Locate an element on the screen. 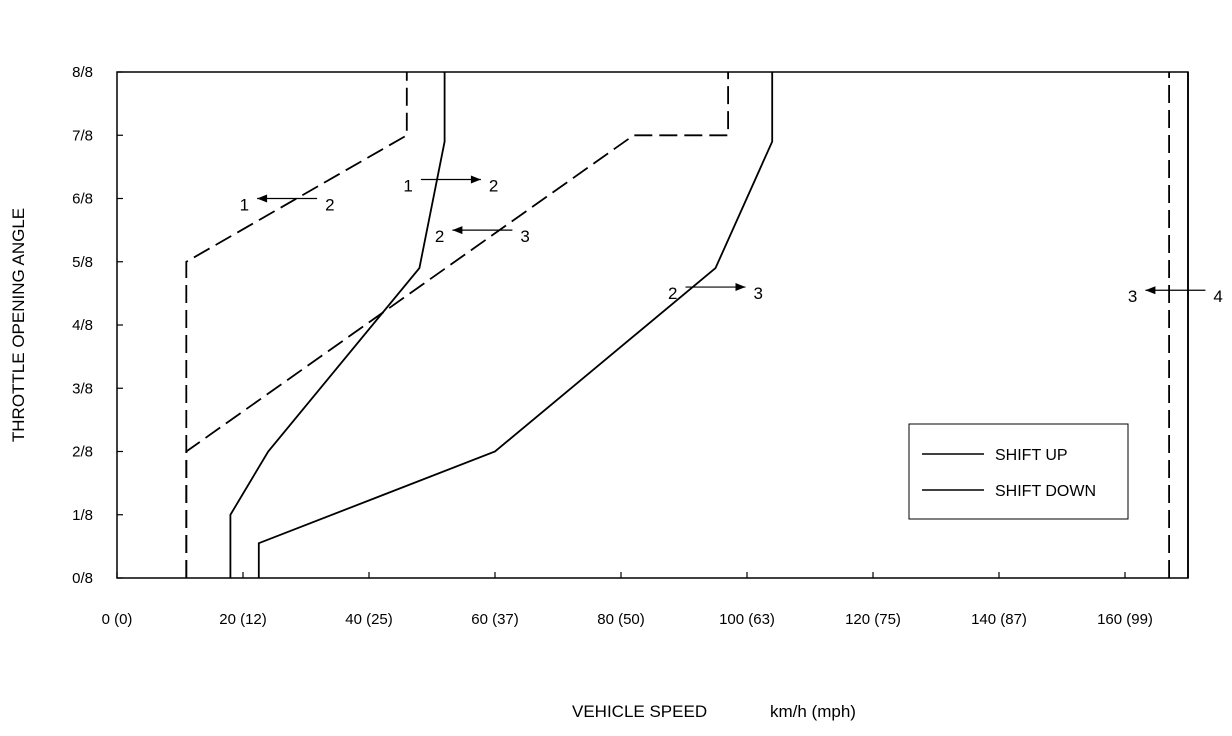 The image size is (1232, 736). y-tick-label: 4/8 is located at coordinates (82, 325).